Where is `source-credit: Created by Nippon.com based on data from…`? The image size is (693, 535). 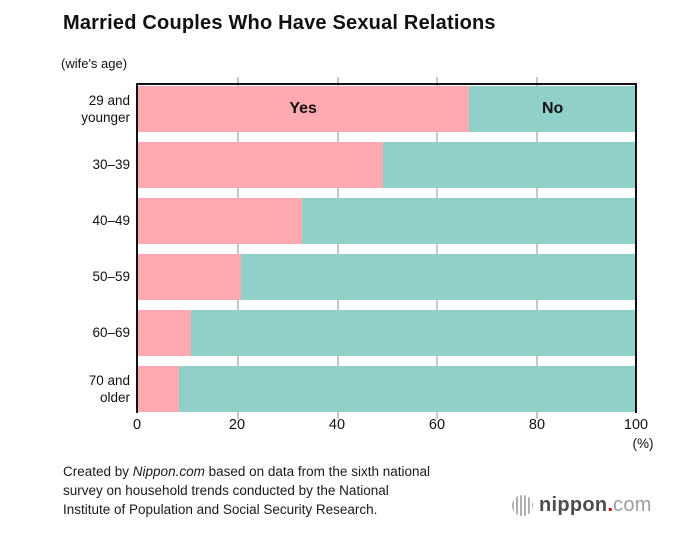 source-credit: Created by Nippon.com based on data from… is located at coordinates (246, 490).